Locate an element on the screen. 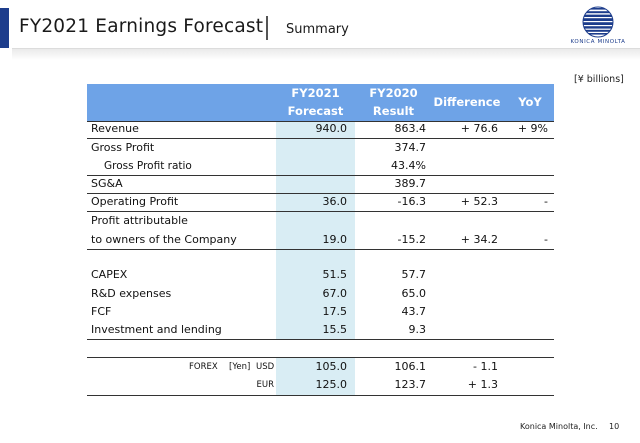 Image resolution: width=640 pixels, height=443 pixels. header-difference: Difference is located at coordinates (467, 102).